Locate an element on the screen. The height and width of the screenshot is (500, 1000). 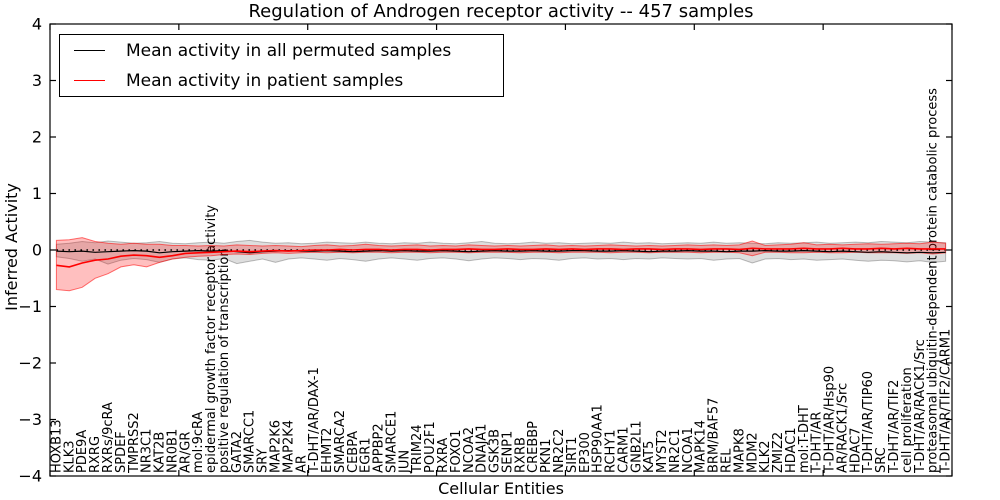
category-label: EP300 is located at coordinates (585, 452).